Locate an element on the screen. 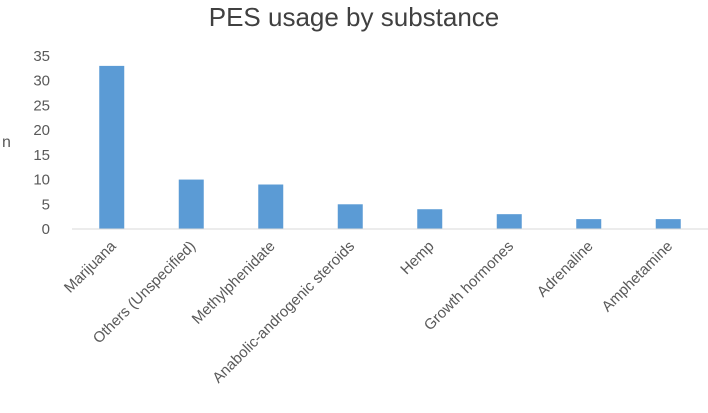  y-tick-label: 30 is located at coordinates (41, 81).